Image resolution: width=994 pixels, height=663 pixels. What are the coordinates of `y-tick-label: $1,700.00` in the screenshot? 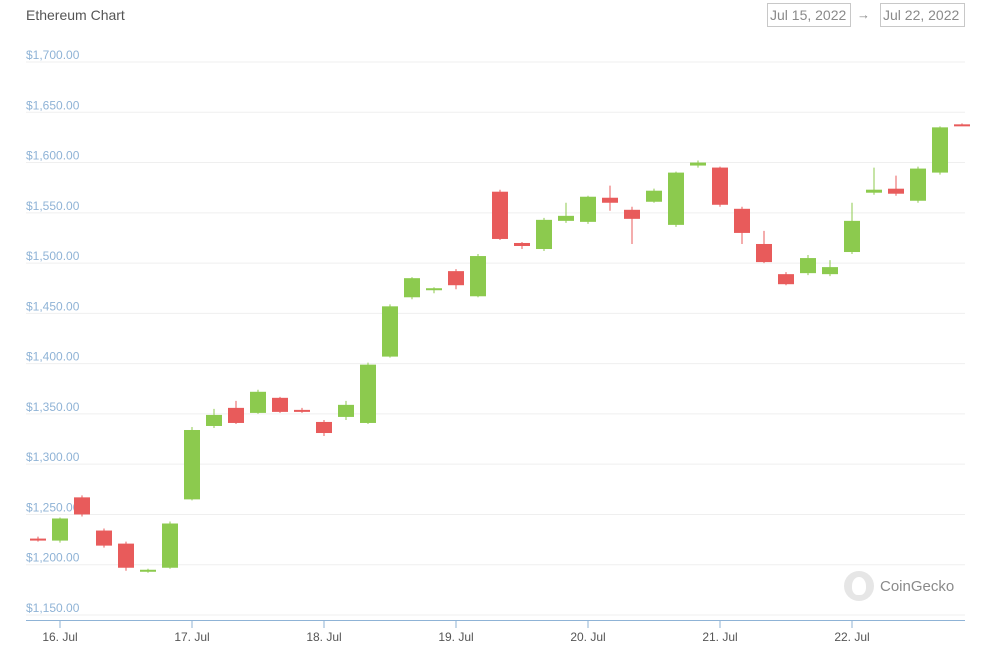 It's located at (53, 55).